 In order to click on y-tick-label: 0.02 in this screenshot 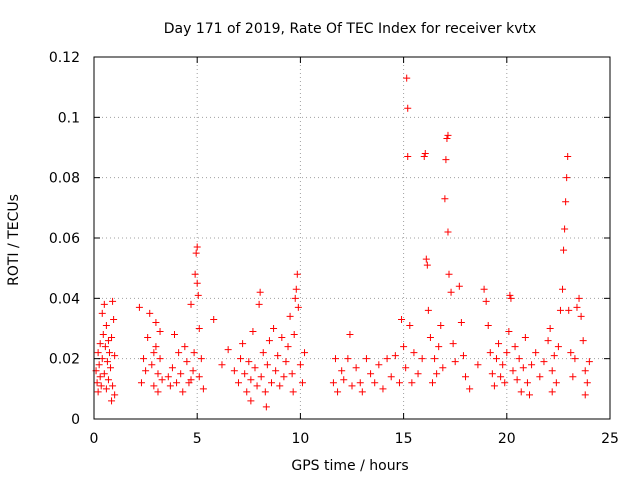, I will do `click(64, 360)`.